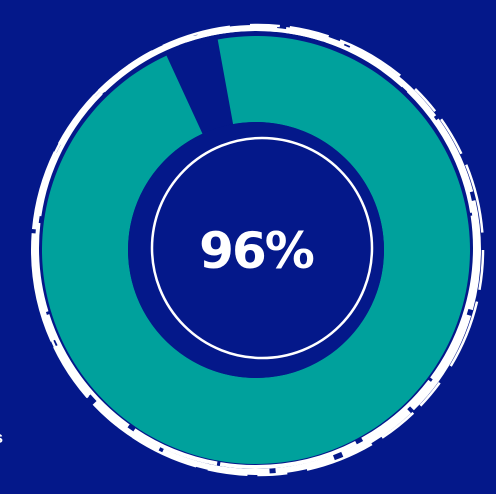  I want to click on slice-remainder, so click(200, 86).